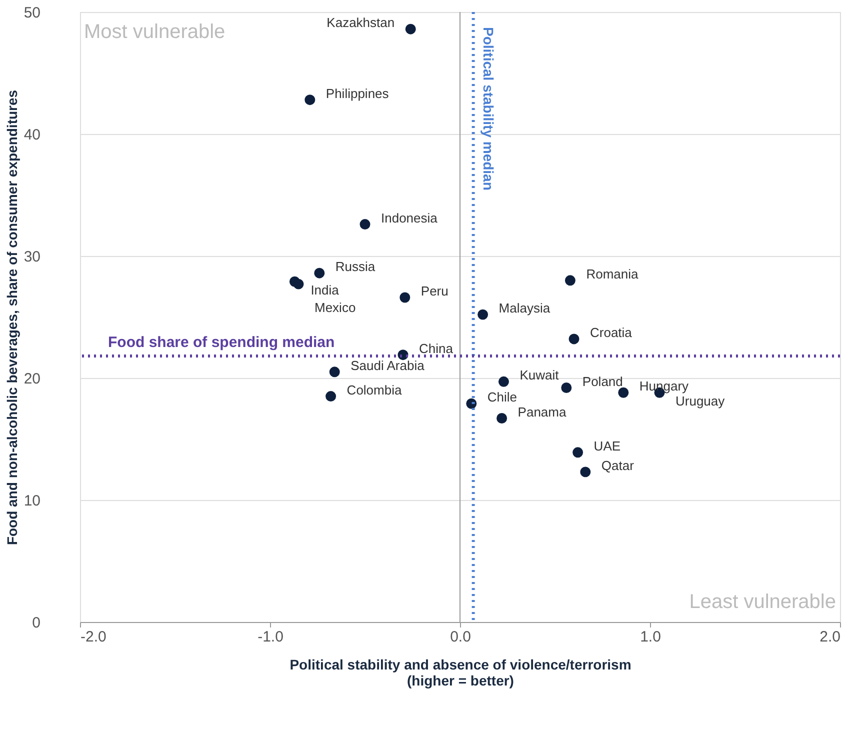 This screenshot has height=747, width=867. I want to click on annotation: Indonesia, so click(409, 218).